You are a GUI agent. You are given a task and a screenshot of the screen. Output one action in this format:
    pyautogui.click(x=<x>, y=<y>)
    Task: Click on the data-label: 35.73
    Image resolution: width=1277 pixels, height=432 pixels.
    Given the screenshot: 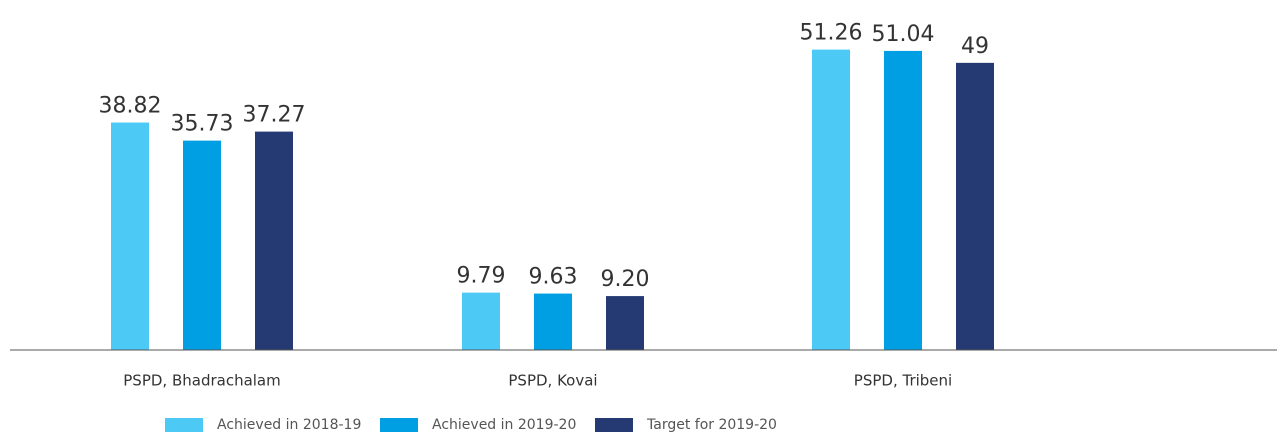 What is the action you would take?
    pyautogui.click(x=202, y=124)
    